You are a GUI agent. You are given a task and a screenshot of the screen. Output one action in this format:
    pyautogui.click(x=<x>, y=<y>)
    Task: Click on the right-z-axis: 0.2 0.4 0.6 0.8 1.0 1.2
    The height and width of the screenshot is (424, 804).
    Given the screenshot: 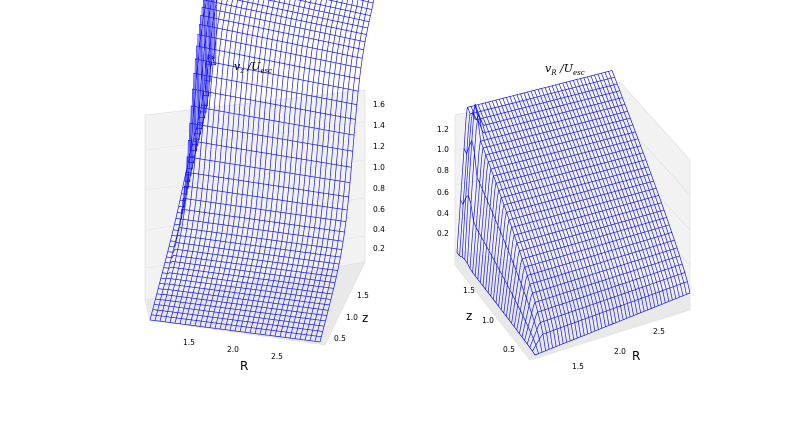 What is the action you would take?
    pyautogui.click(x=443, y=181)
    